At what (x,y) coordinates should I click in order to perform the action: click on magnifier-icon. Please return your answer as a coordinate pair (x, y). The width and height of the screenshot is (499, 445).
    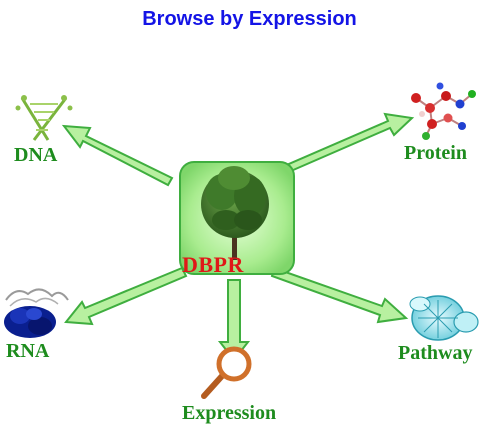
    Looking at the image, I should click on (226, 372).